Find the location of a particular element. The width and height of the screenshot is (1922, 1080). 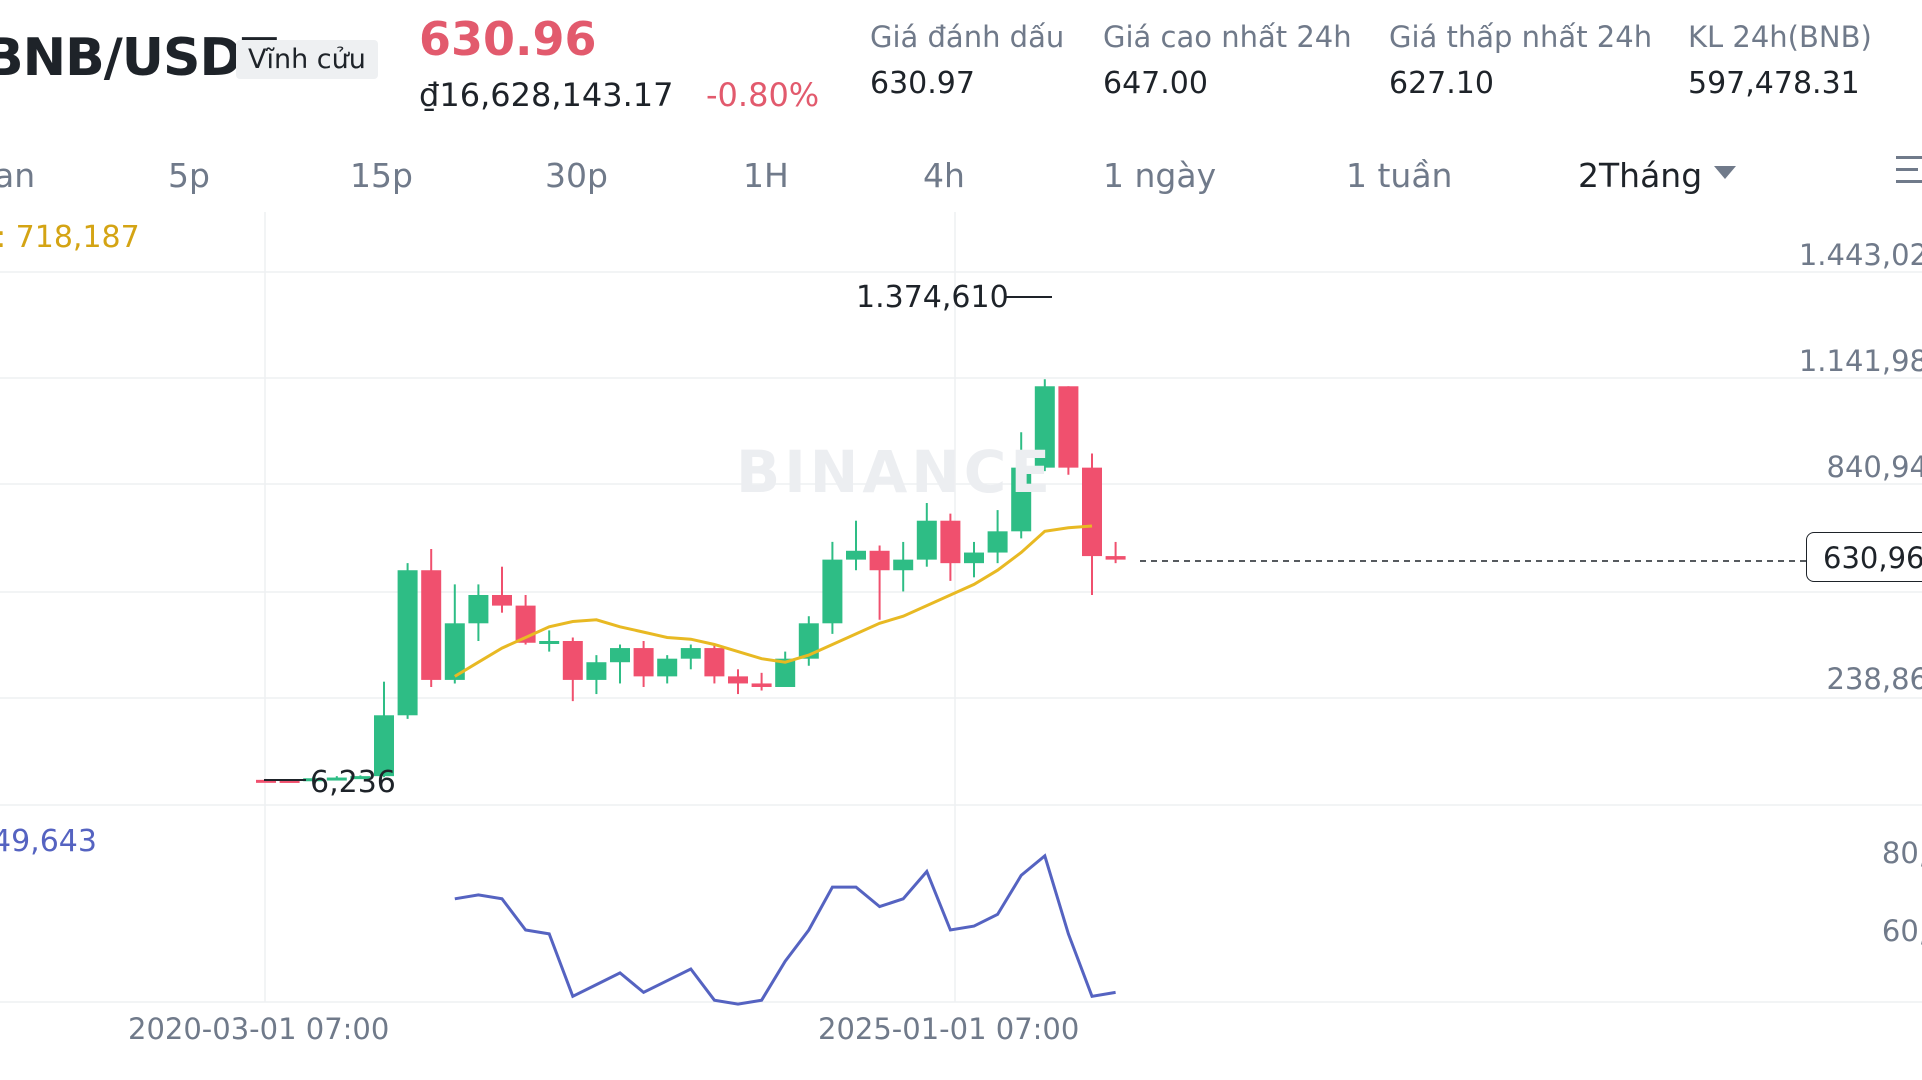

tf-4h: 4h is located at coordinates (944, 175).